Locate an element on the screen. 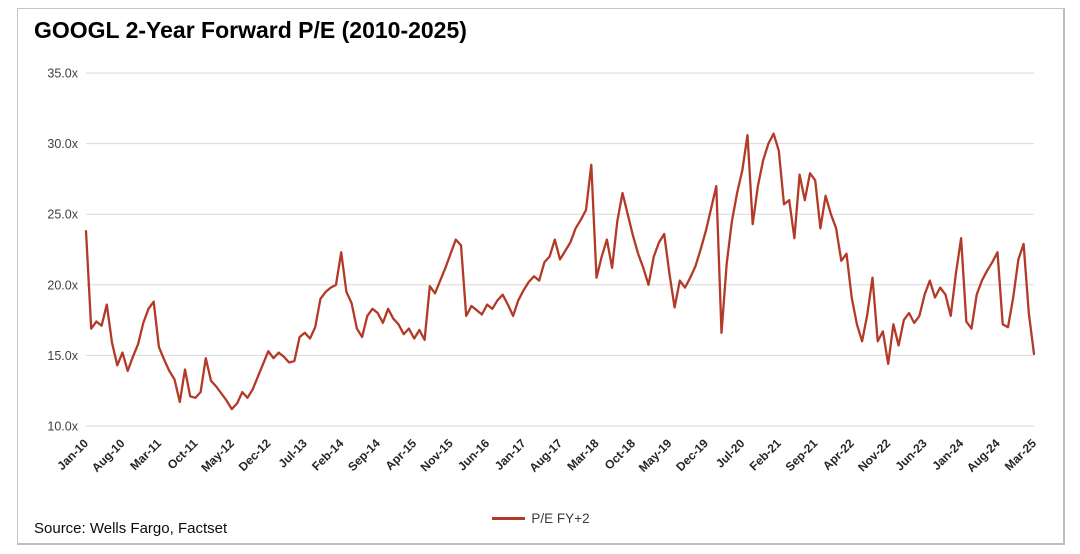 The width and height of the screenshot is (1080, 554). x-tick-label: Sep-21 is located at coordinates (802, 455).